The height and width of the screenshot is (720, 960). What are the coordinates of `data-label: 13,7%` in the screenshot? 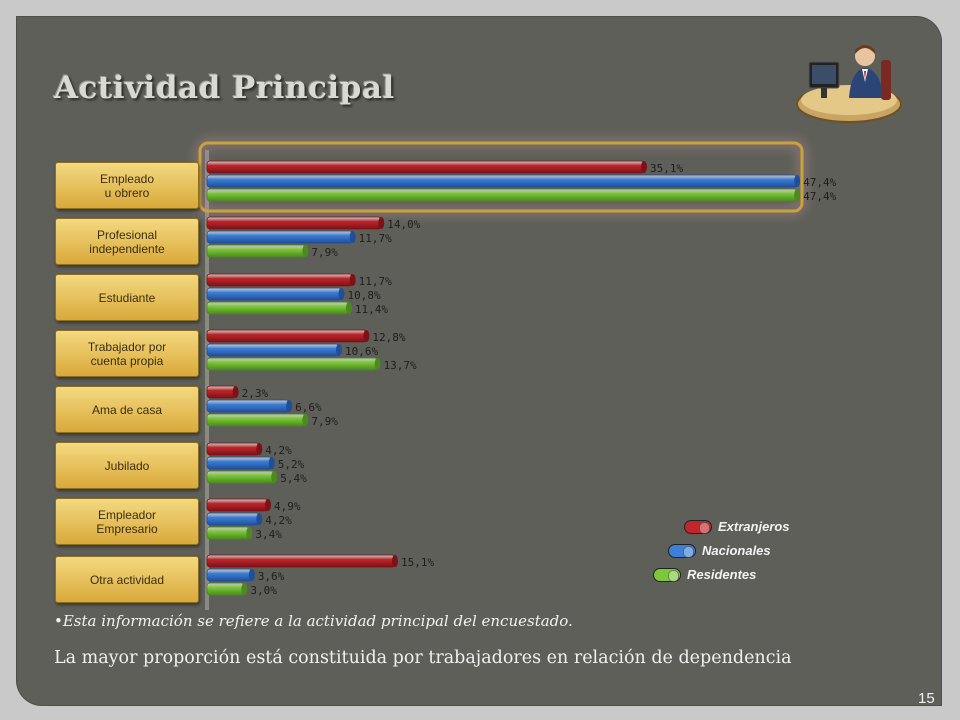 It's located at (400, 365).